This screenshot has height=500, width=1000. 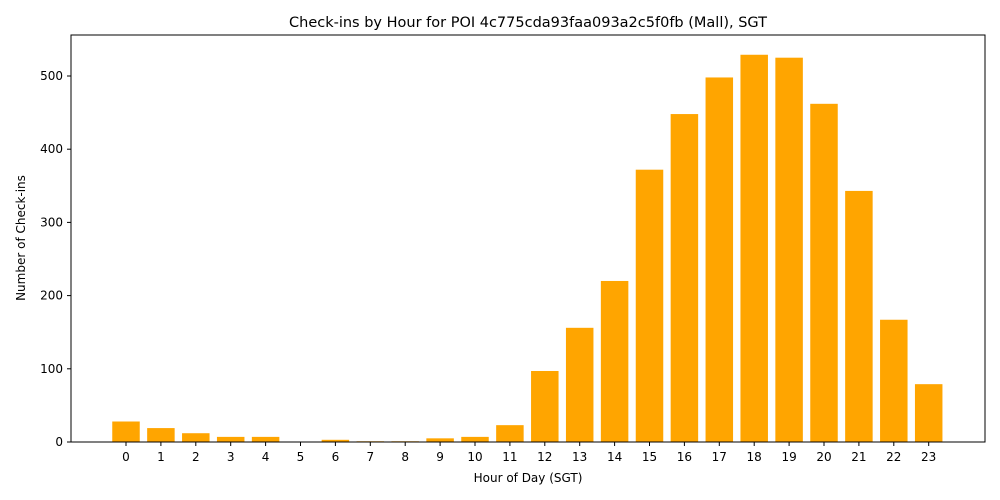 I want to click on x-tick-label: 11, so click(x=509, y=457).